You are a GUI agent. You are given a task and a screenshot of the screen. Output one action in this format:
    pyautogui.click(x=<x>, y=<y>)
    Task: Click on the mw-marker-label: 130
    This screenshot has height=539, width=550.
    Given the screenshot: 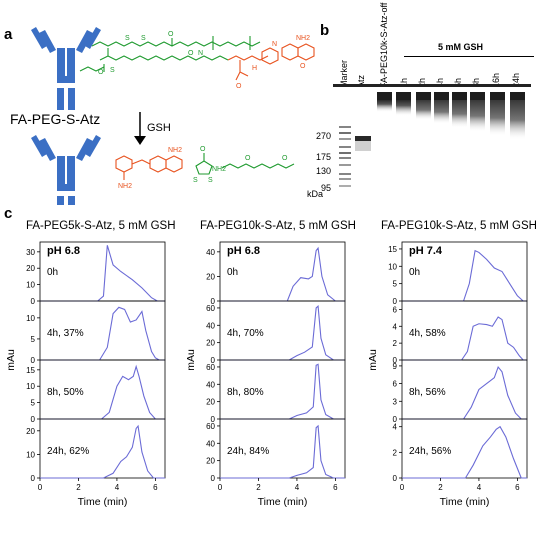 What is the action you would take?
    pyautogui.click(x=323, y=171)
    